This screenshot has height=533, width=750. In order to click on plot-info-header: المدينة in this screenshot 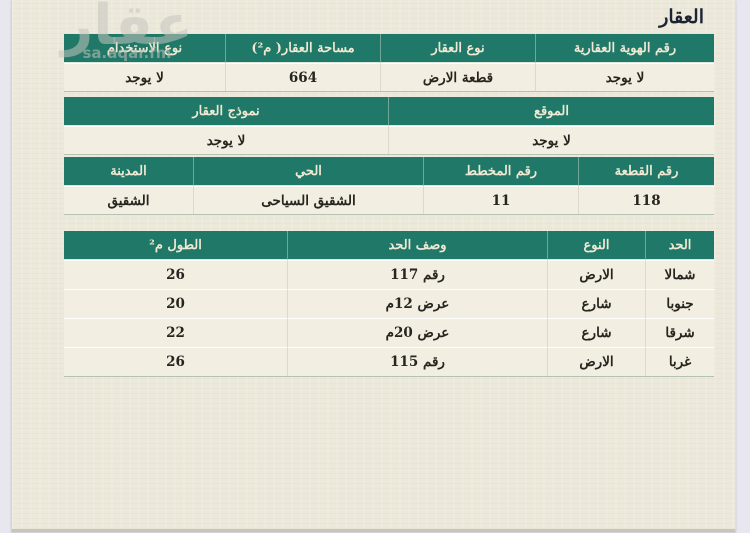, I will do `click(129, 171)`.